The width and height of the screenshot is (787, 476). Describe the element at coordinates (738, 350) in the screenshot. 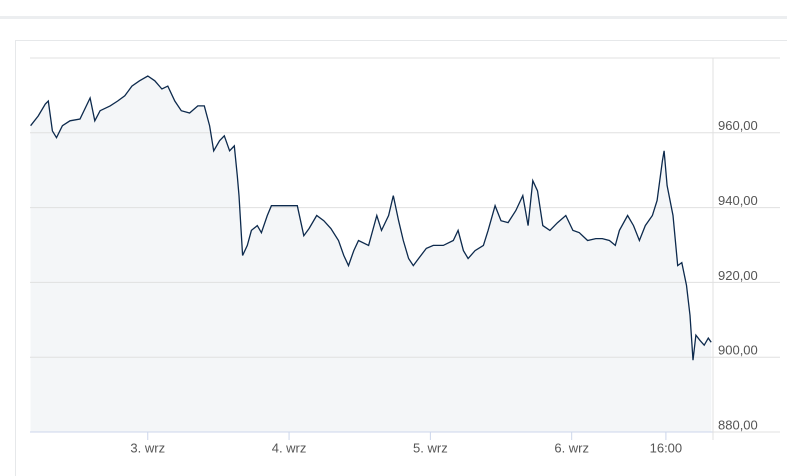

I see `y-tick-label: 900,00` at that location.